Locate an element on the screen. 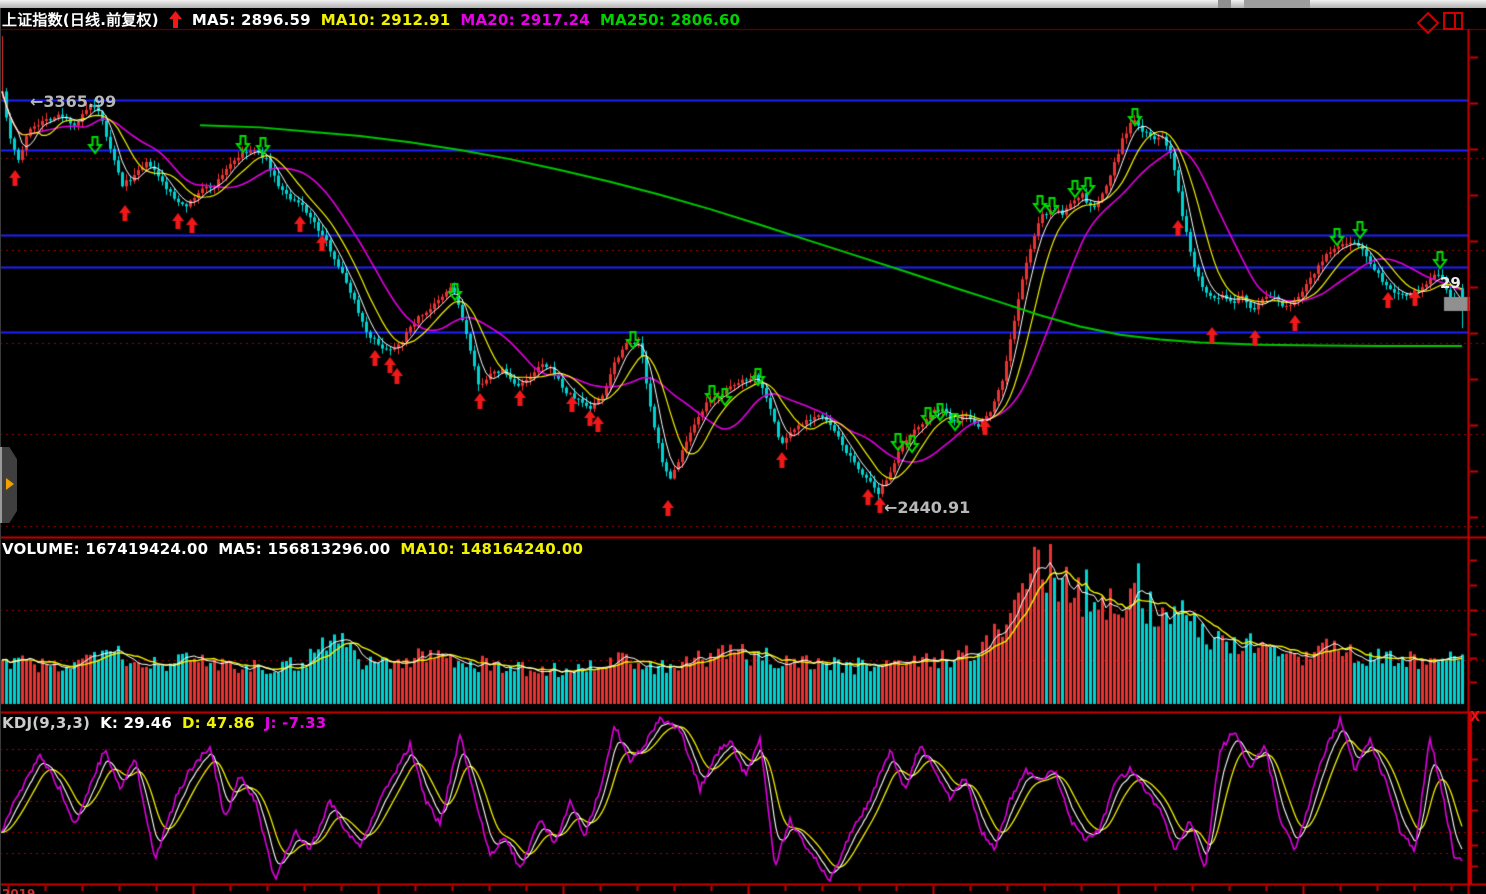 The height and width of the screenshot is (894, 1486). kdj-header: KDJ(9,3,3) K: 29.46 D: 47.86 J: -7.33 is located at coordinates (164, 723).